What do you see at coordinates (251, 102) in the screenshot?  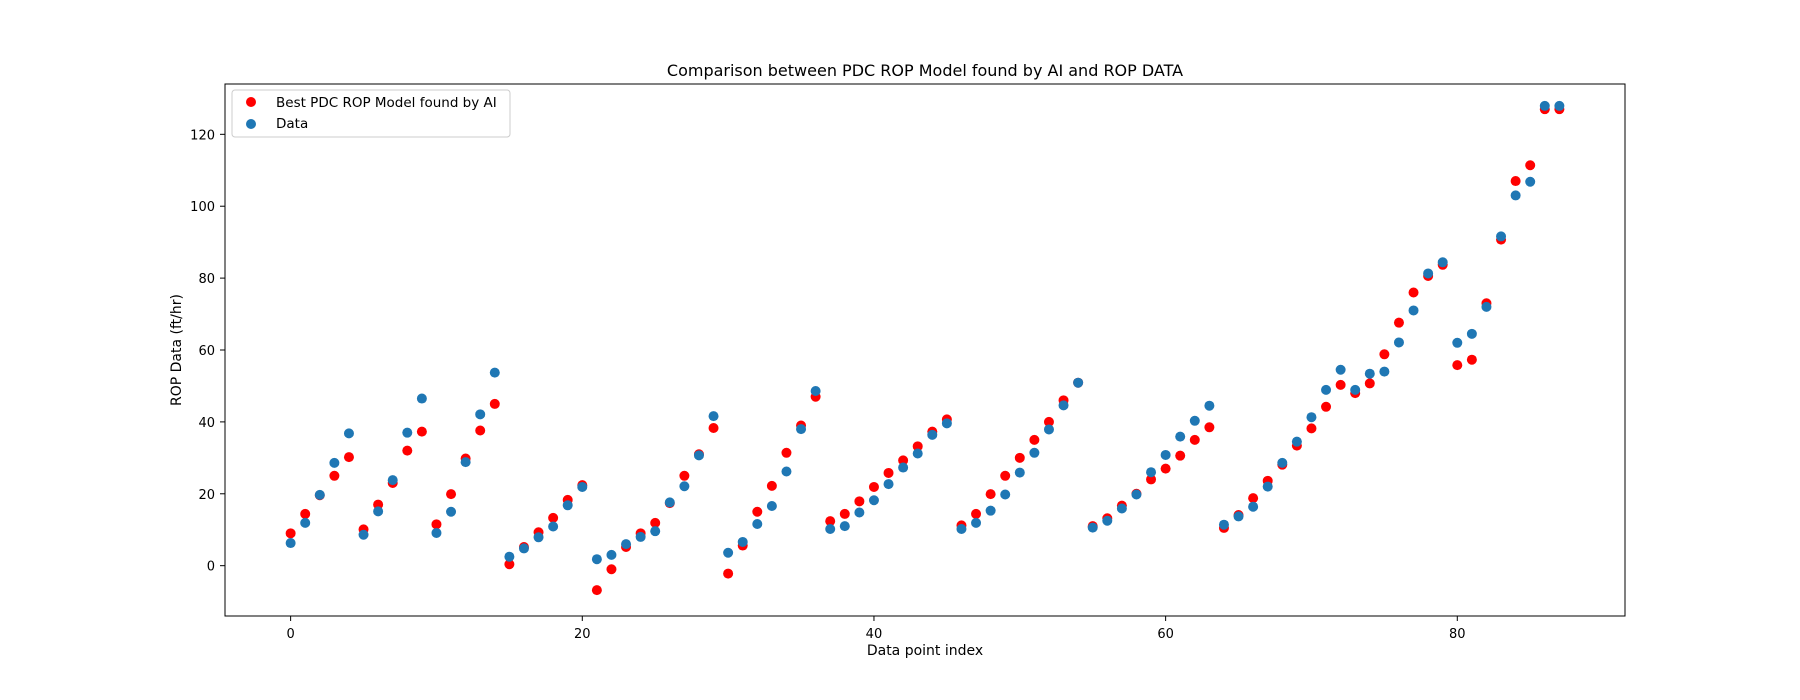 I see `legend-marker-model` at bounding box center [251, 102].